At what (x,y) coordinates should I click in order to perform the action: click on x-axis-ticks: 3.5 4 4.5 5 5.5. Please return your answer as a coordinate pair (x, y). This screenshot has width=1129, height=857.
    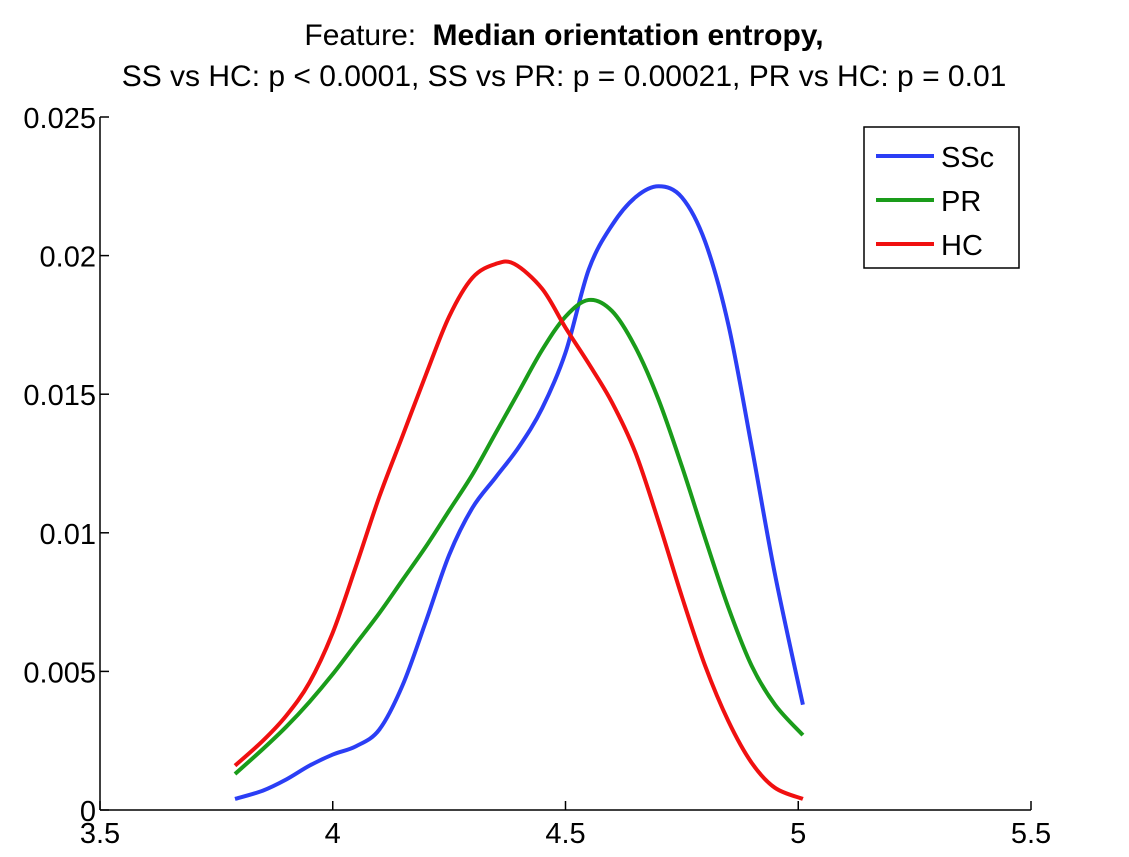
    Looking at the image, I should click on (565, 825).